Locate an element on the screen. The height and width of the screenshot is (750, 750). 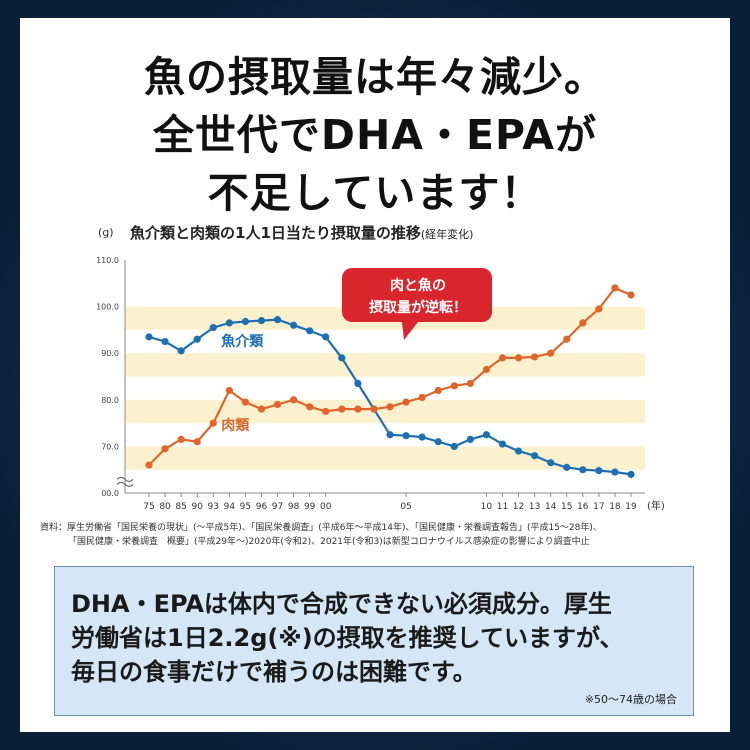
x-tick-label-10: 99 is located at coordinates (310, 507).